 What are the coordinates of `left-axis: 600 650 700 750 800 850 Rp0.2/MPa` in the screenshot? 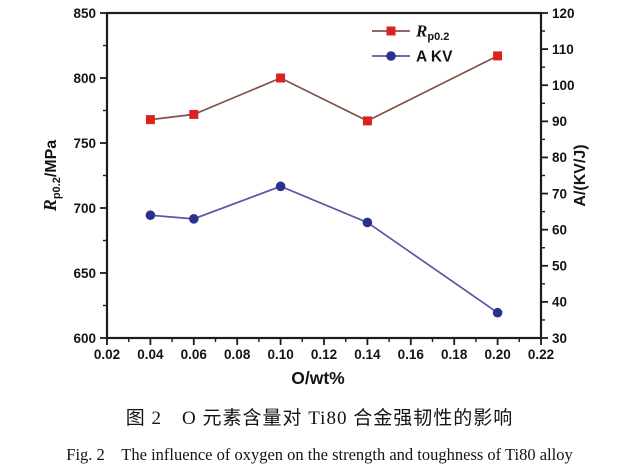 It's located at (73, 176).